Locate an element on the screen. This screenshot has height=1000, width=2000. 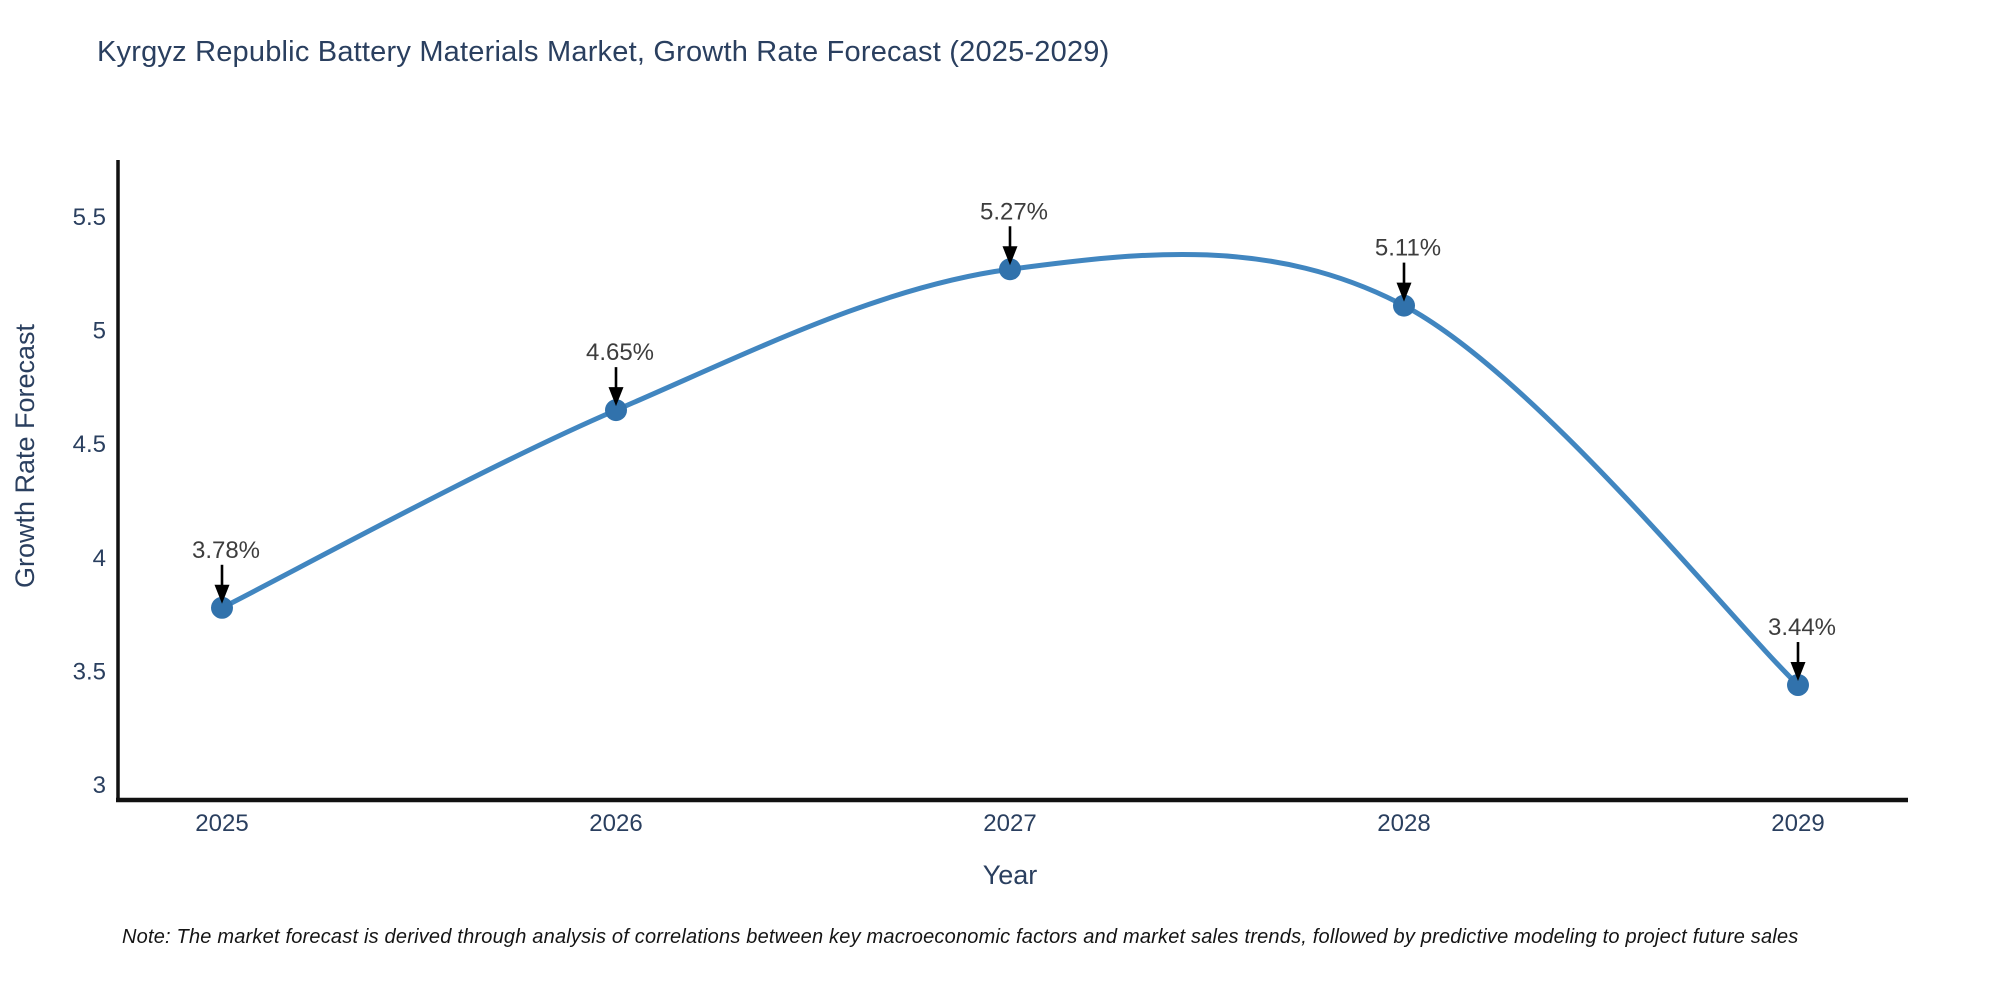
y-tick-labels: 3 3.5 4 4.5 5 5.5 is located at coordinates (89, 501).